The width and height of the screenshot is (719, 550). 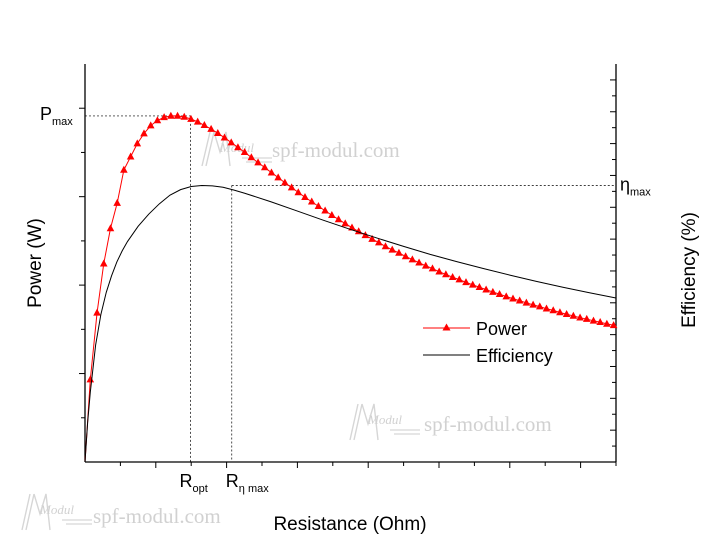 I want to click on ropt-label-main: R, so click(x=186, y=481).